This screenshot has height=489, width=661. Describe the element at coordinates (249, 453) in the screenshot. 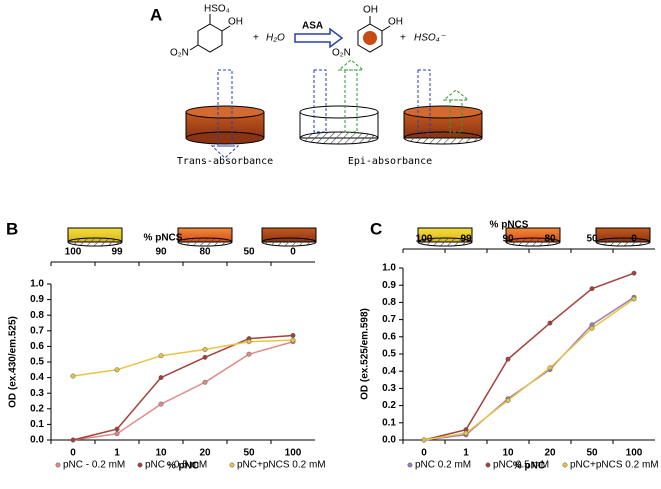

I see `x-tick-label: 50` at that location.